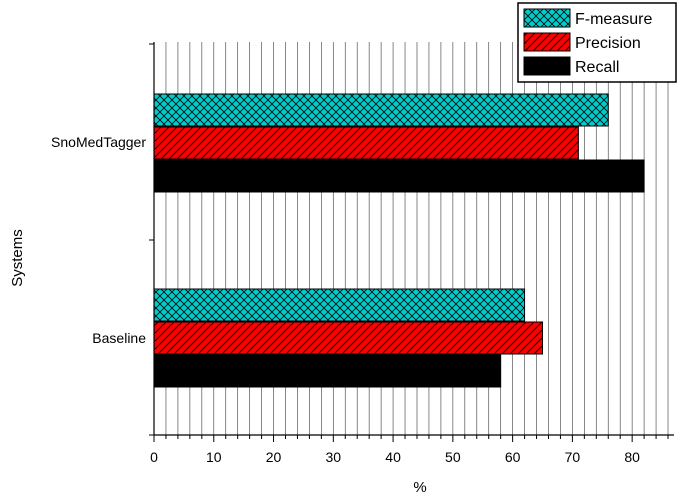  Describe the element at coordinates (214, 457) in the screenshot. I see `x-tick-label: 10` at that location.